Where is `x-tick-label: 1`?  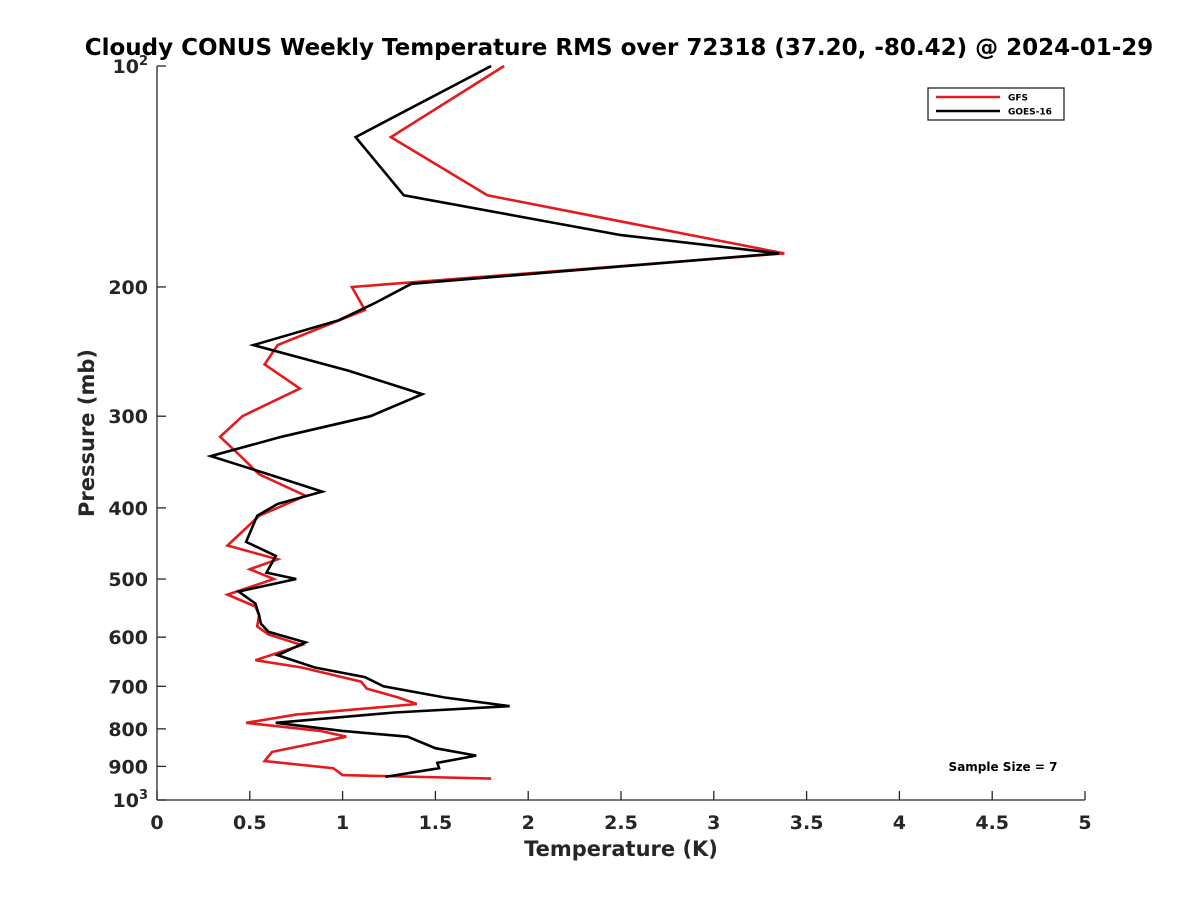 x-tick-label: 1 is located at coordinates (342, 823).